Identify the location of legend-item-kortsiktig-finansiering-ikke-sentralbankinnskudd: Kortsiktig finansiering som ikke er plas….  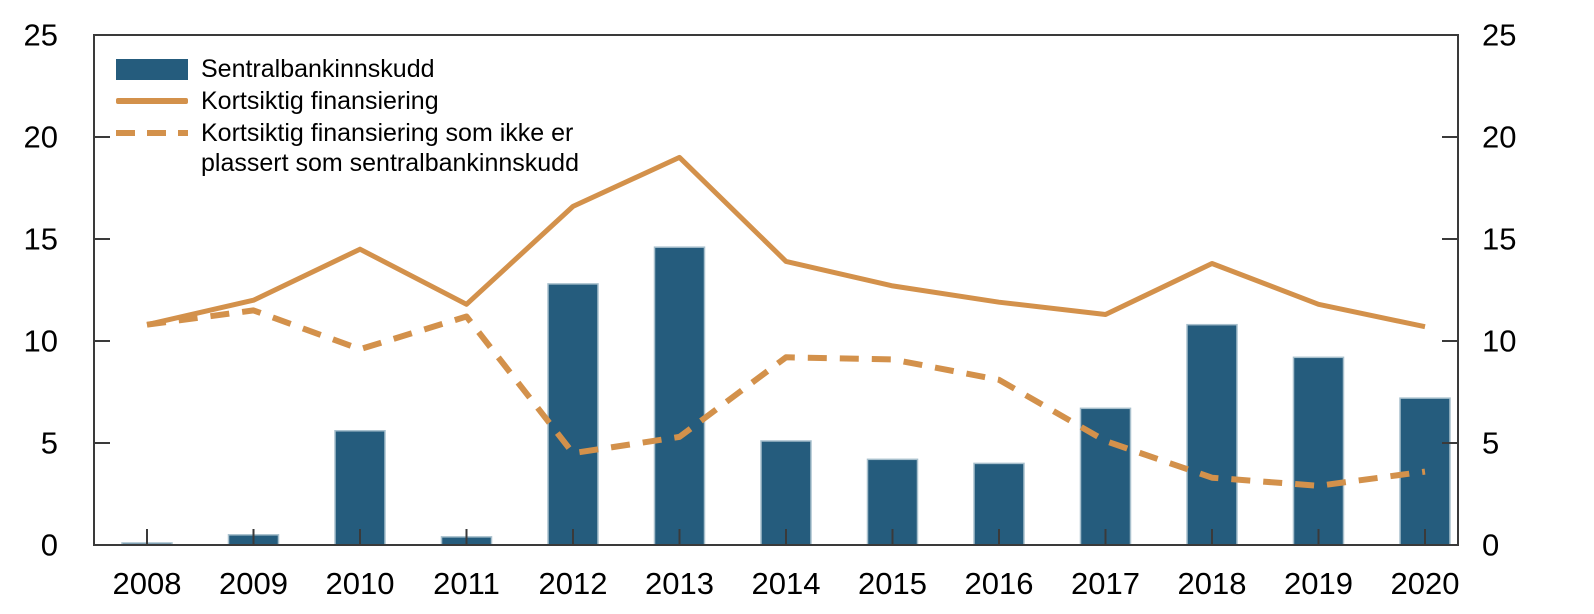
(391, 148).